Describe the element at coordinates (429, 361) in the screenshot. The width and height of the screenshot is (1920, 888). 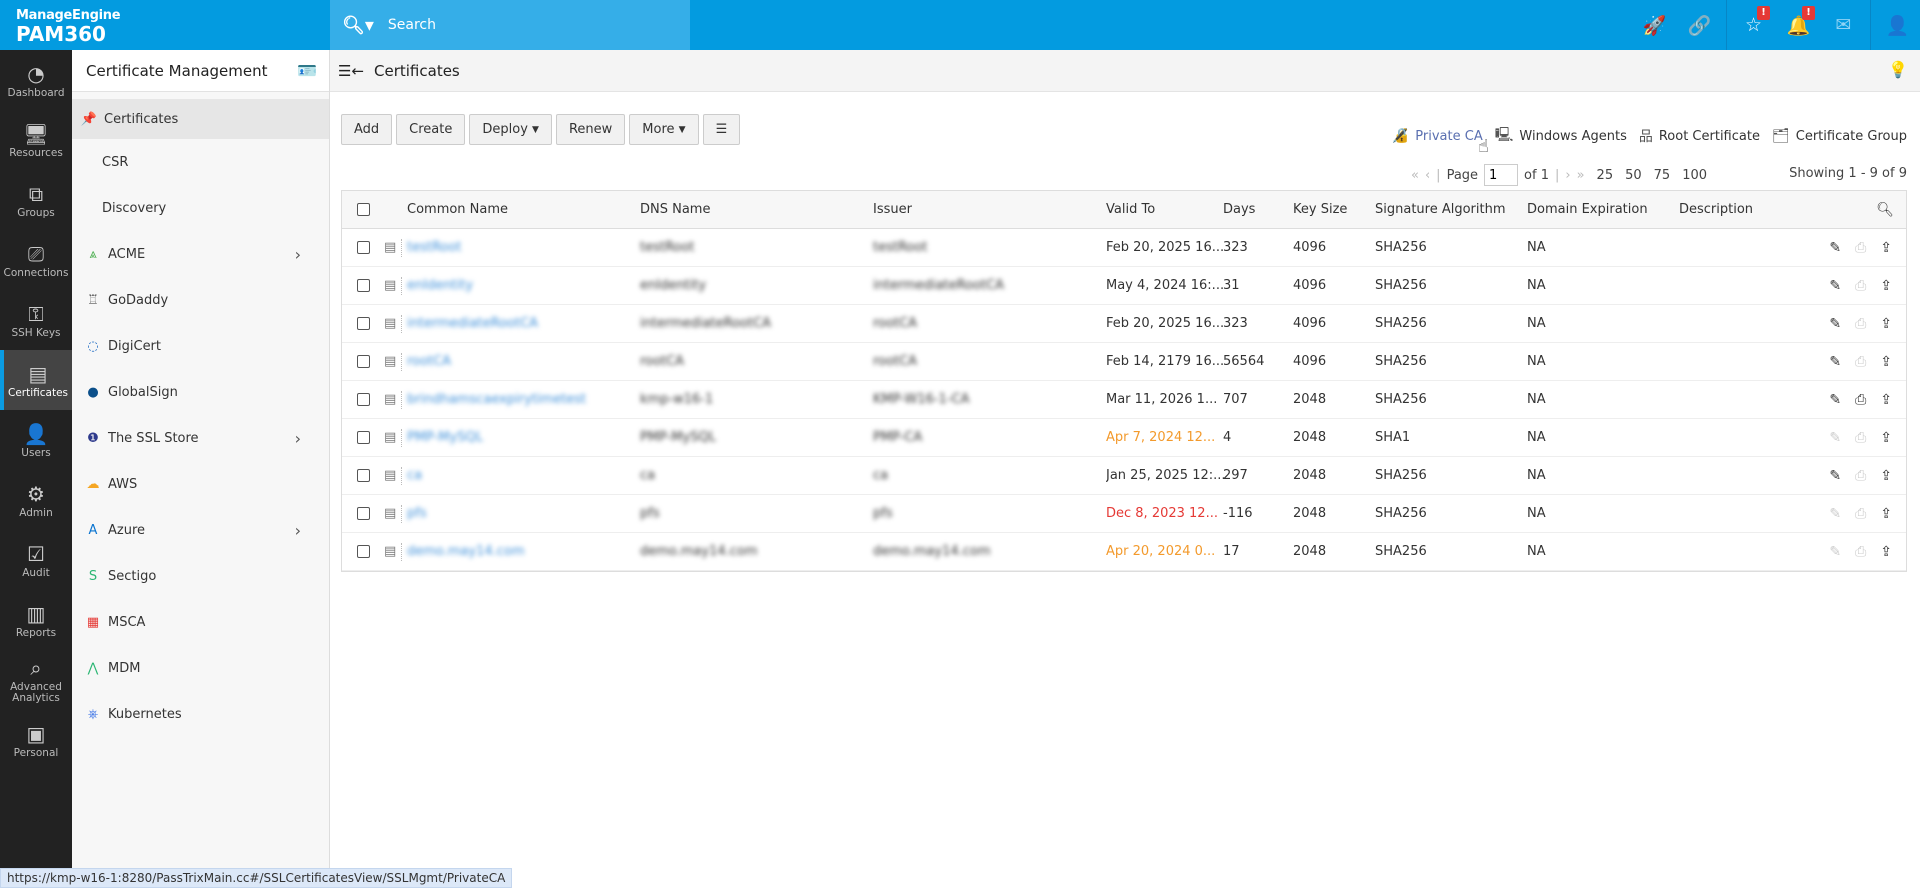
I see `cell-cn: rootCA` at that location.